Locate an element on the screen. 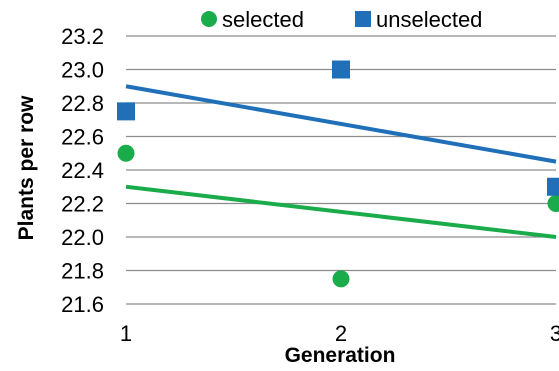  y-tick-label: 22.0 is located at coordinates (82, 237).